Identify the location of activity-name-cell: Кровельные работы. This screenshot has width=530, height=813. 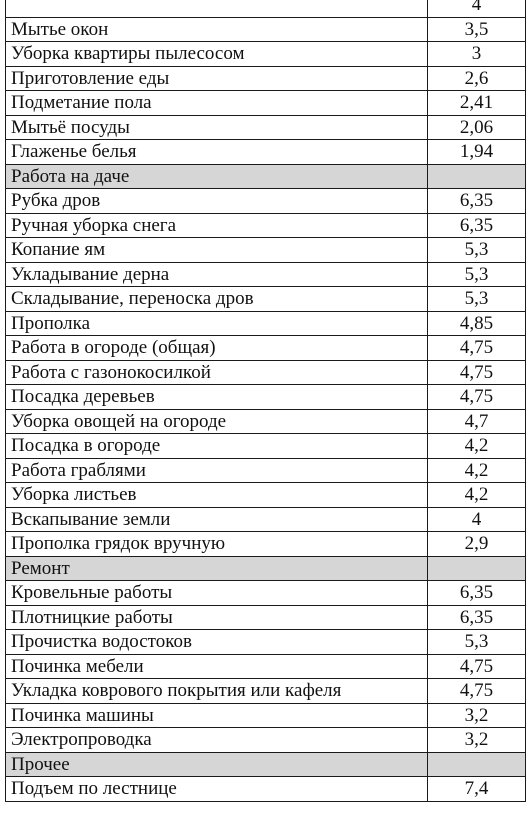
(216, 593).